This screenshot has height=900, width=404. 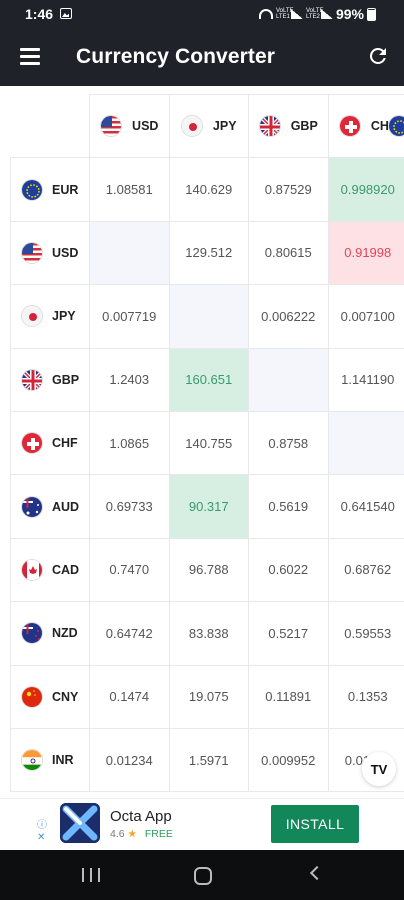 What do you see at coordinates (371, 14) in the screenshot?
I see `battery-icon` at bounding box center [371, 14].